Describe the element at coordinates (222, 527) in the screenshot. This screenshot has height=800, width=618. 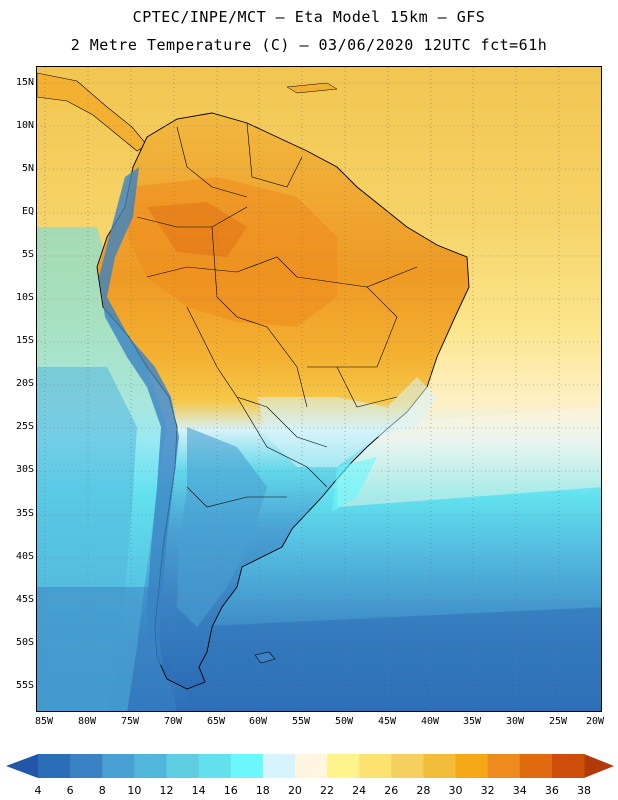
I see `patagonia-cool-area` at that location.